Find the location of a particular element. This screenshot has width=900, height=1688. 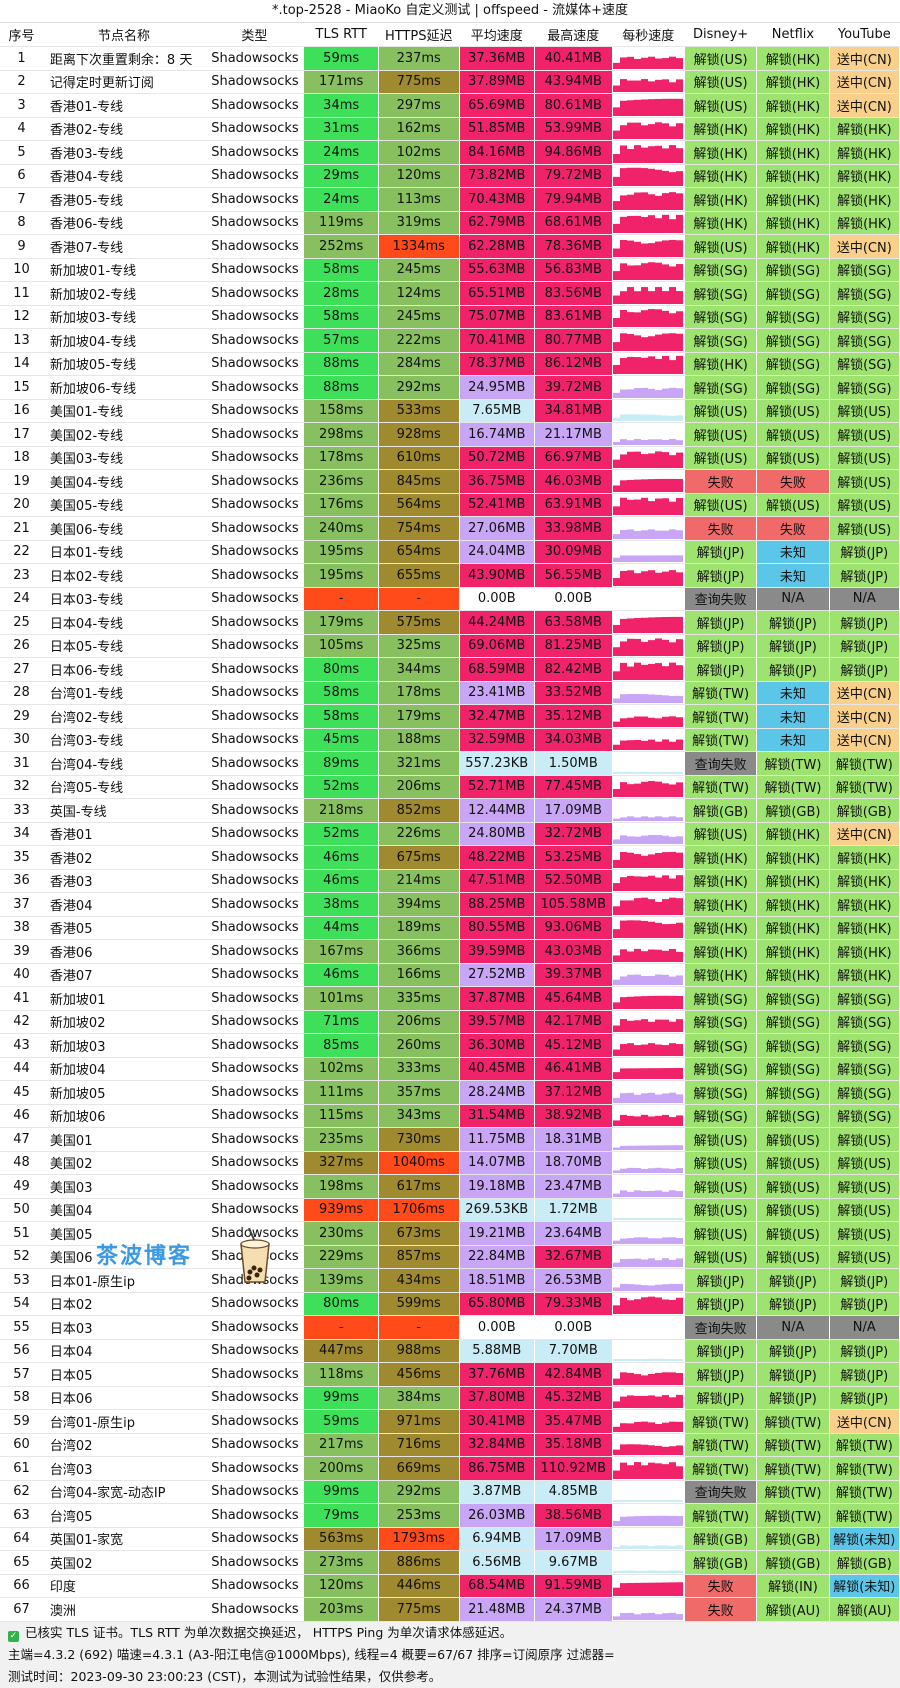

node-name: 日本02 is located at coordinates (124, 1304).